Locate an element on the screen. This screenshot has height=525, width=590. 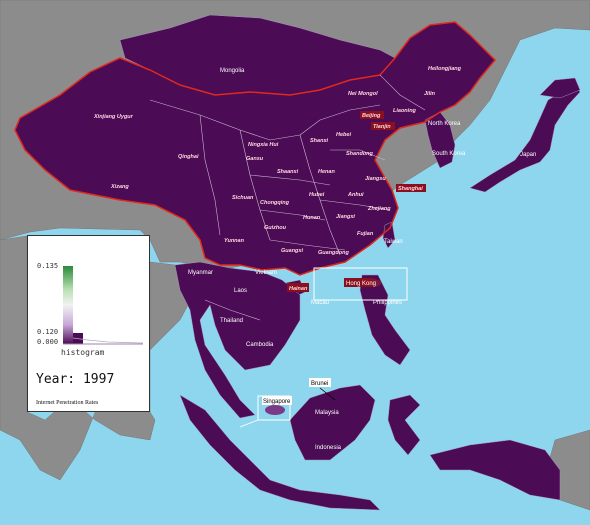
label-singapore: Singapore is located at coordinates (277, 402).